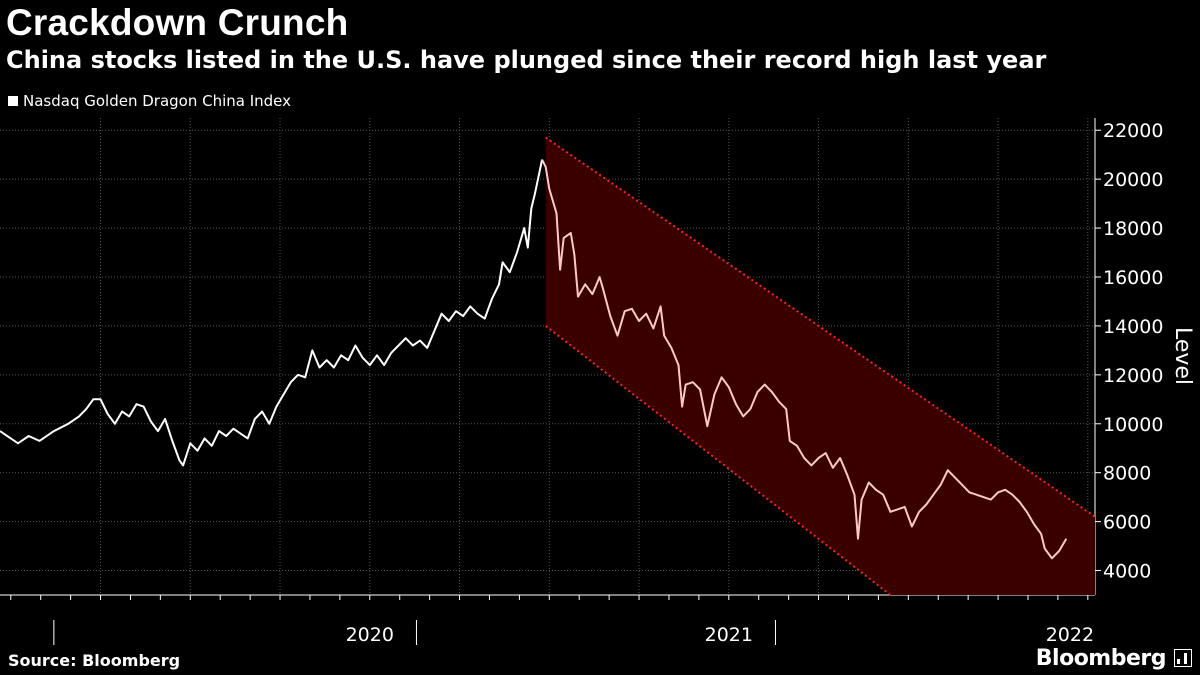  I want to click on source-note: Source: Bloomberg, so click(94, 660).